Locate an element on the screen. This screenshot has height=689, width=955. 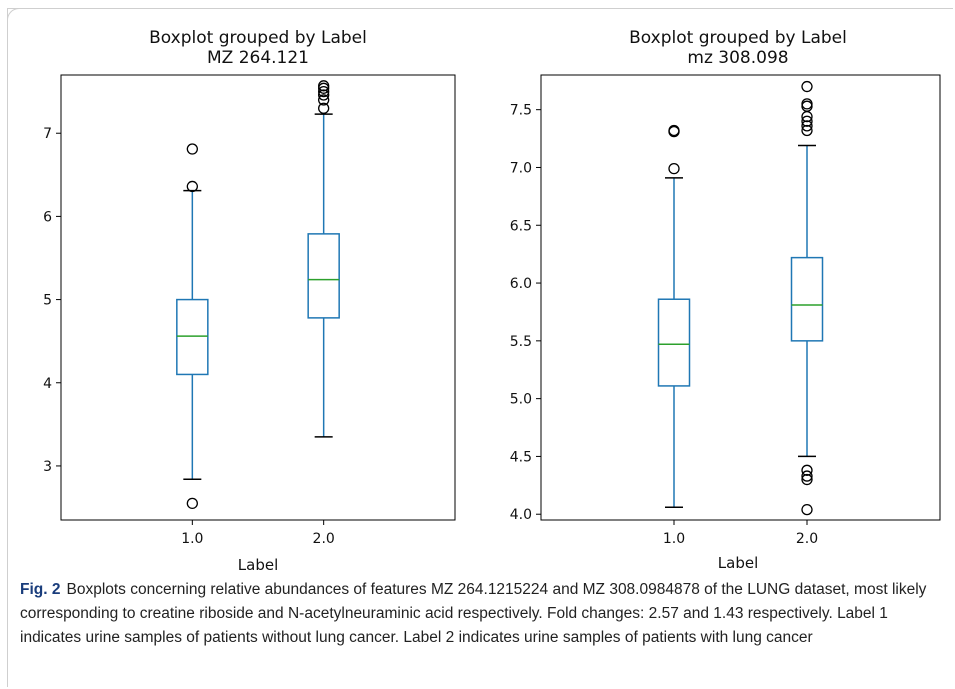
y-tick-label: 5 is located at coordinates (47, 301).